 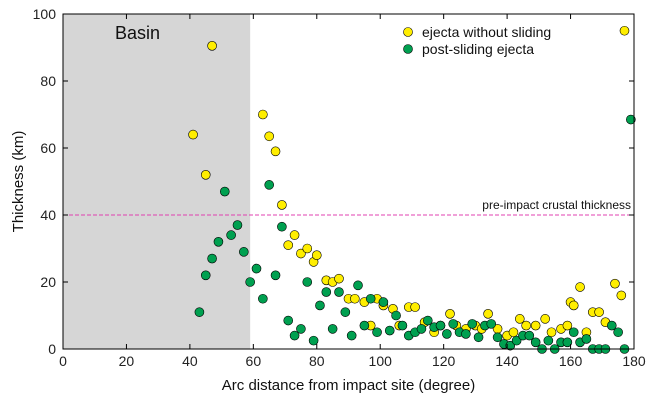 I want to click on crustal-thickness-label: pre-impact crustal thickness, so click(x=556, y=205).